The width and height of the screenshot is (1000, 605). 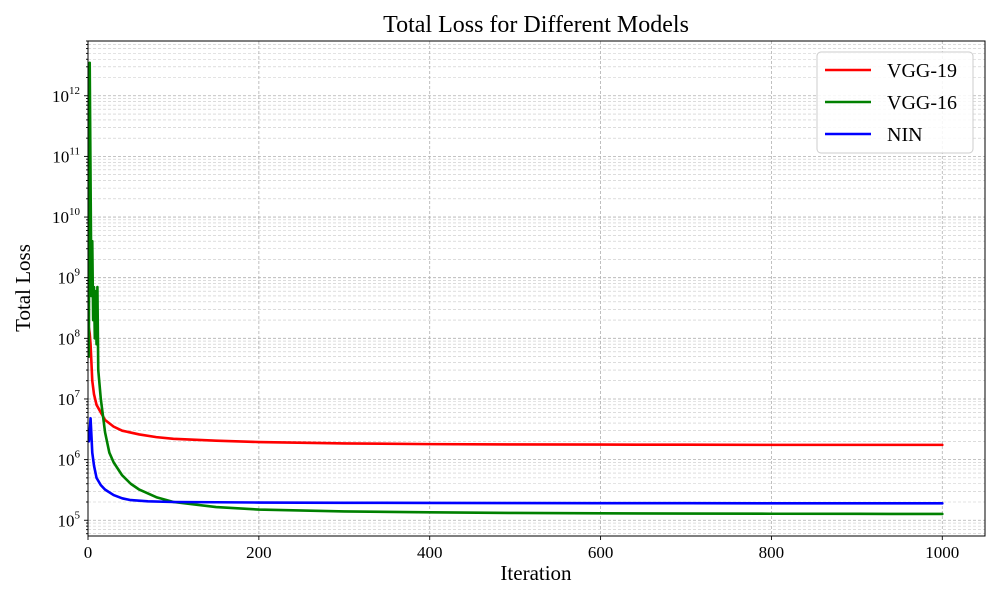 I want to click on y-tick-label: 10⁷, so click(x=69, y=398).